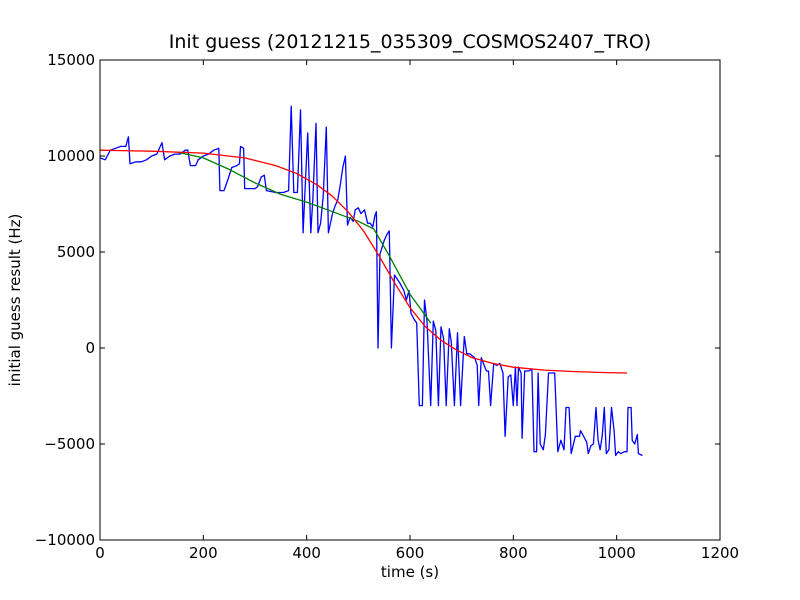 Image resolution: width=800 pixels, height=600 pixels. Describe the element at coordinates (410, 572) in the screenshot. I see `x-axis-label: time (s)` at that location.